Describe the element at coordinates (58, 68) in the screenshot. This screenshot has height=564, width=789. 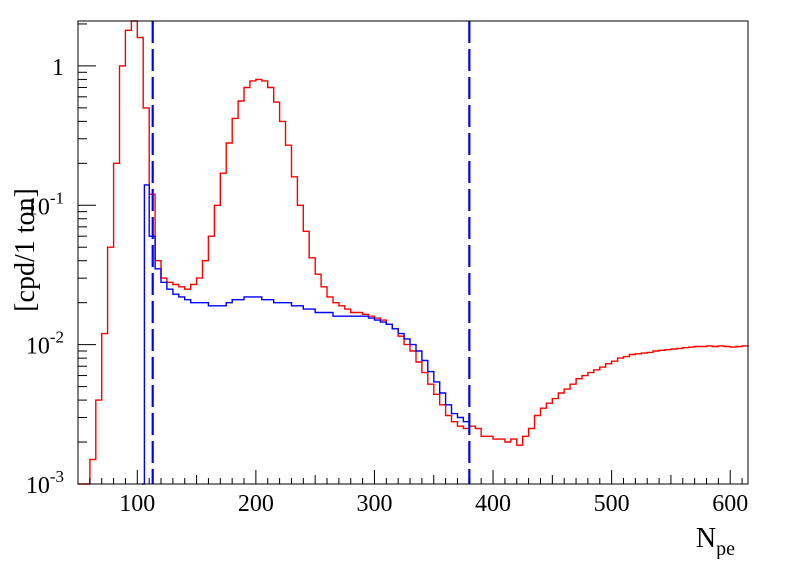
I see `y-tick-label: 1` at that location.